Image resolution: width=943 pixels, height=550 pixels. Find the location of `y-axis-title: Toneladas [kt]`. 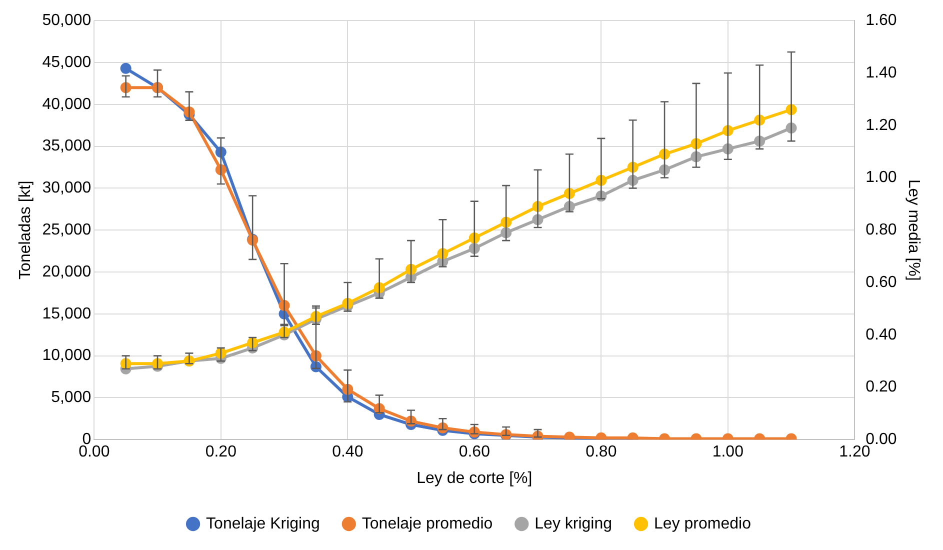

y-axis-title: Toneladas [kt] is located at coordinates (25, 230).